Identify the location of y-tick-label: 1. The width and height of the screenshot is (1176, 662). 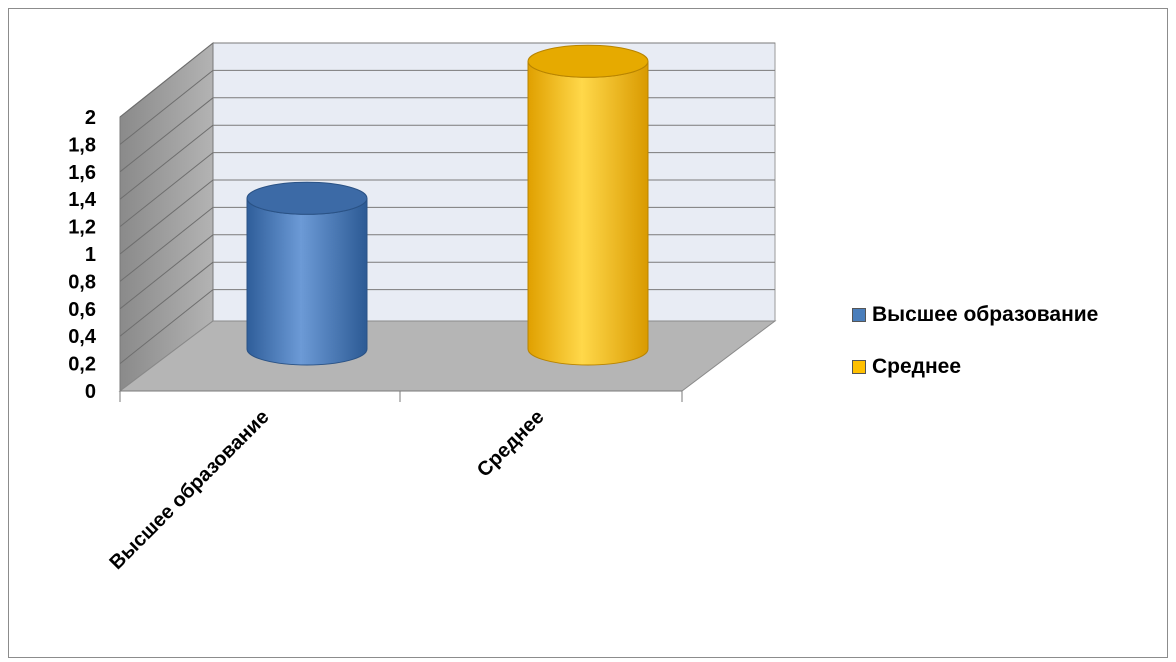
(90, 255).